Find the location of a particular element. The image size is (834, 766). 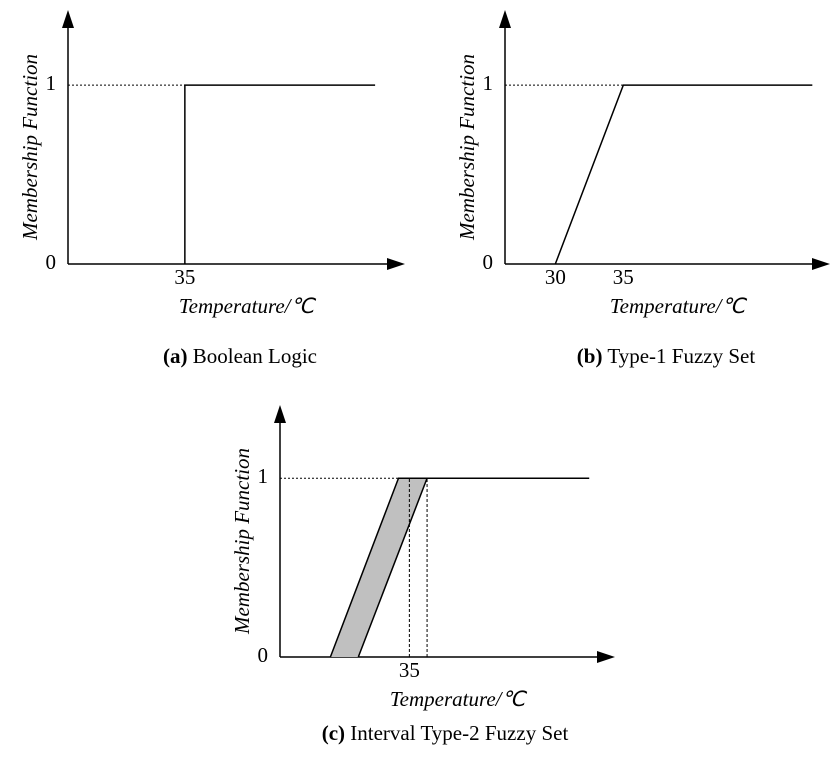

caption-text: Interval Type-2 Fuzzy Set is located at coordinates (459, 733).